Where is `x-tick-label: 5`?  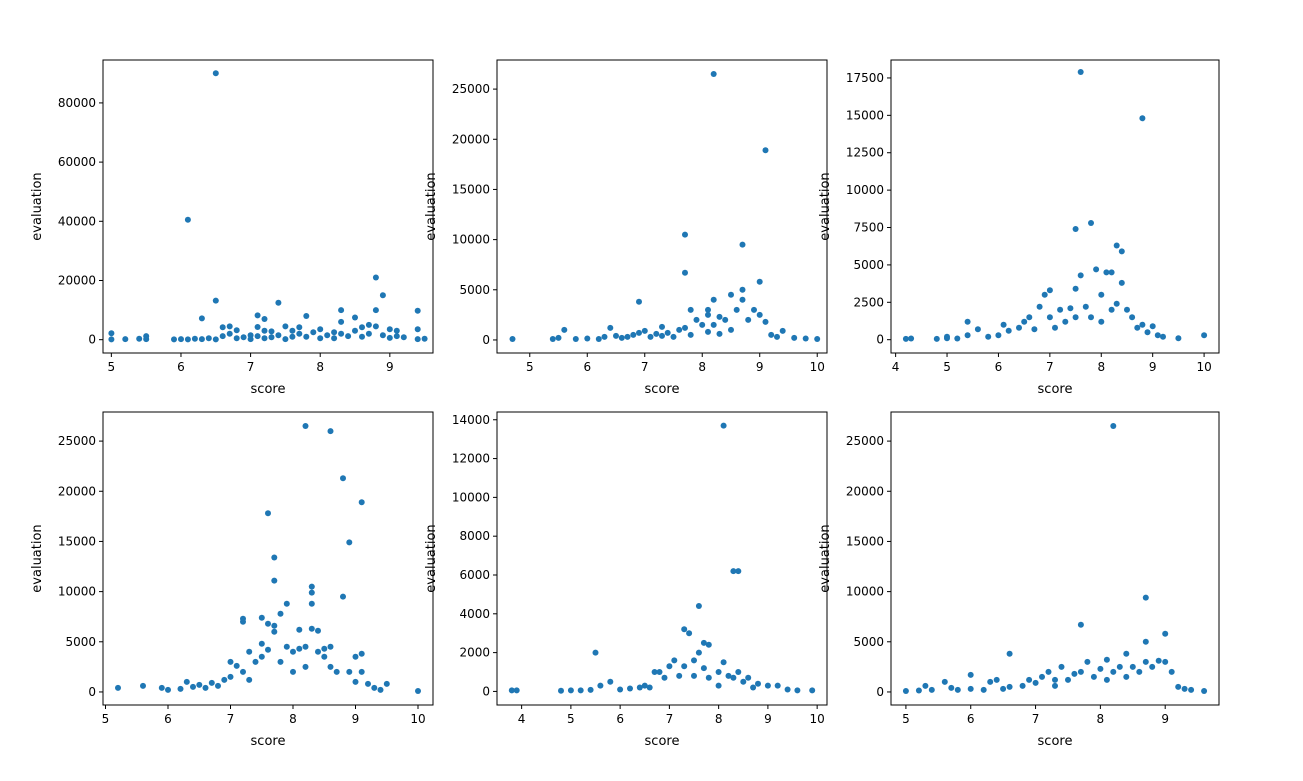 x-tick-label: 5 is located at coordinates (530, 367).